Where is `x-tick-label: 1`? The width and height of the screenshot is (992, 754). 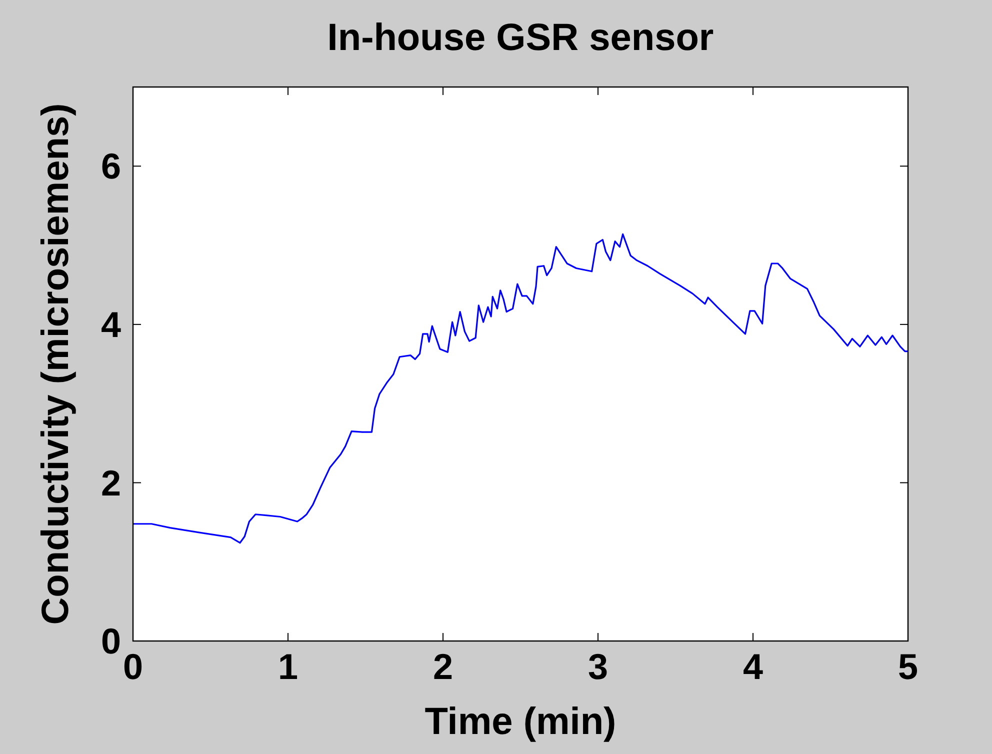 x-tick-label: 1 is located at coordinates (288, 666).